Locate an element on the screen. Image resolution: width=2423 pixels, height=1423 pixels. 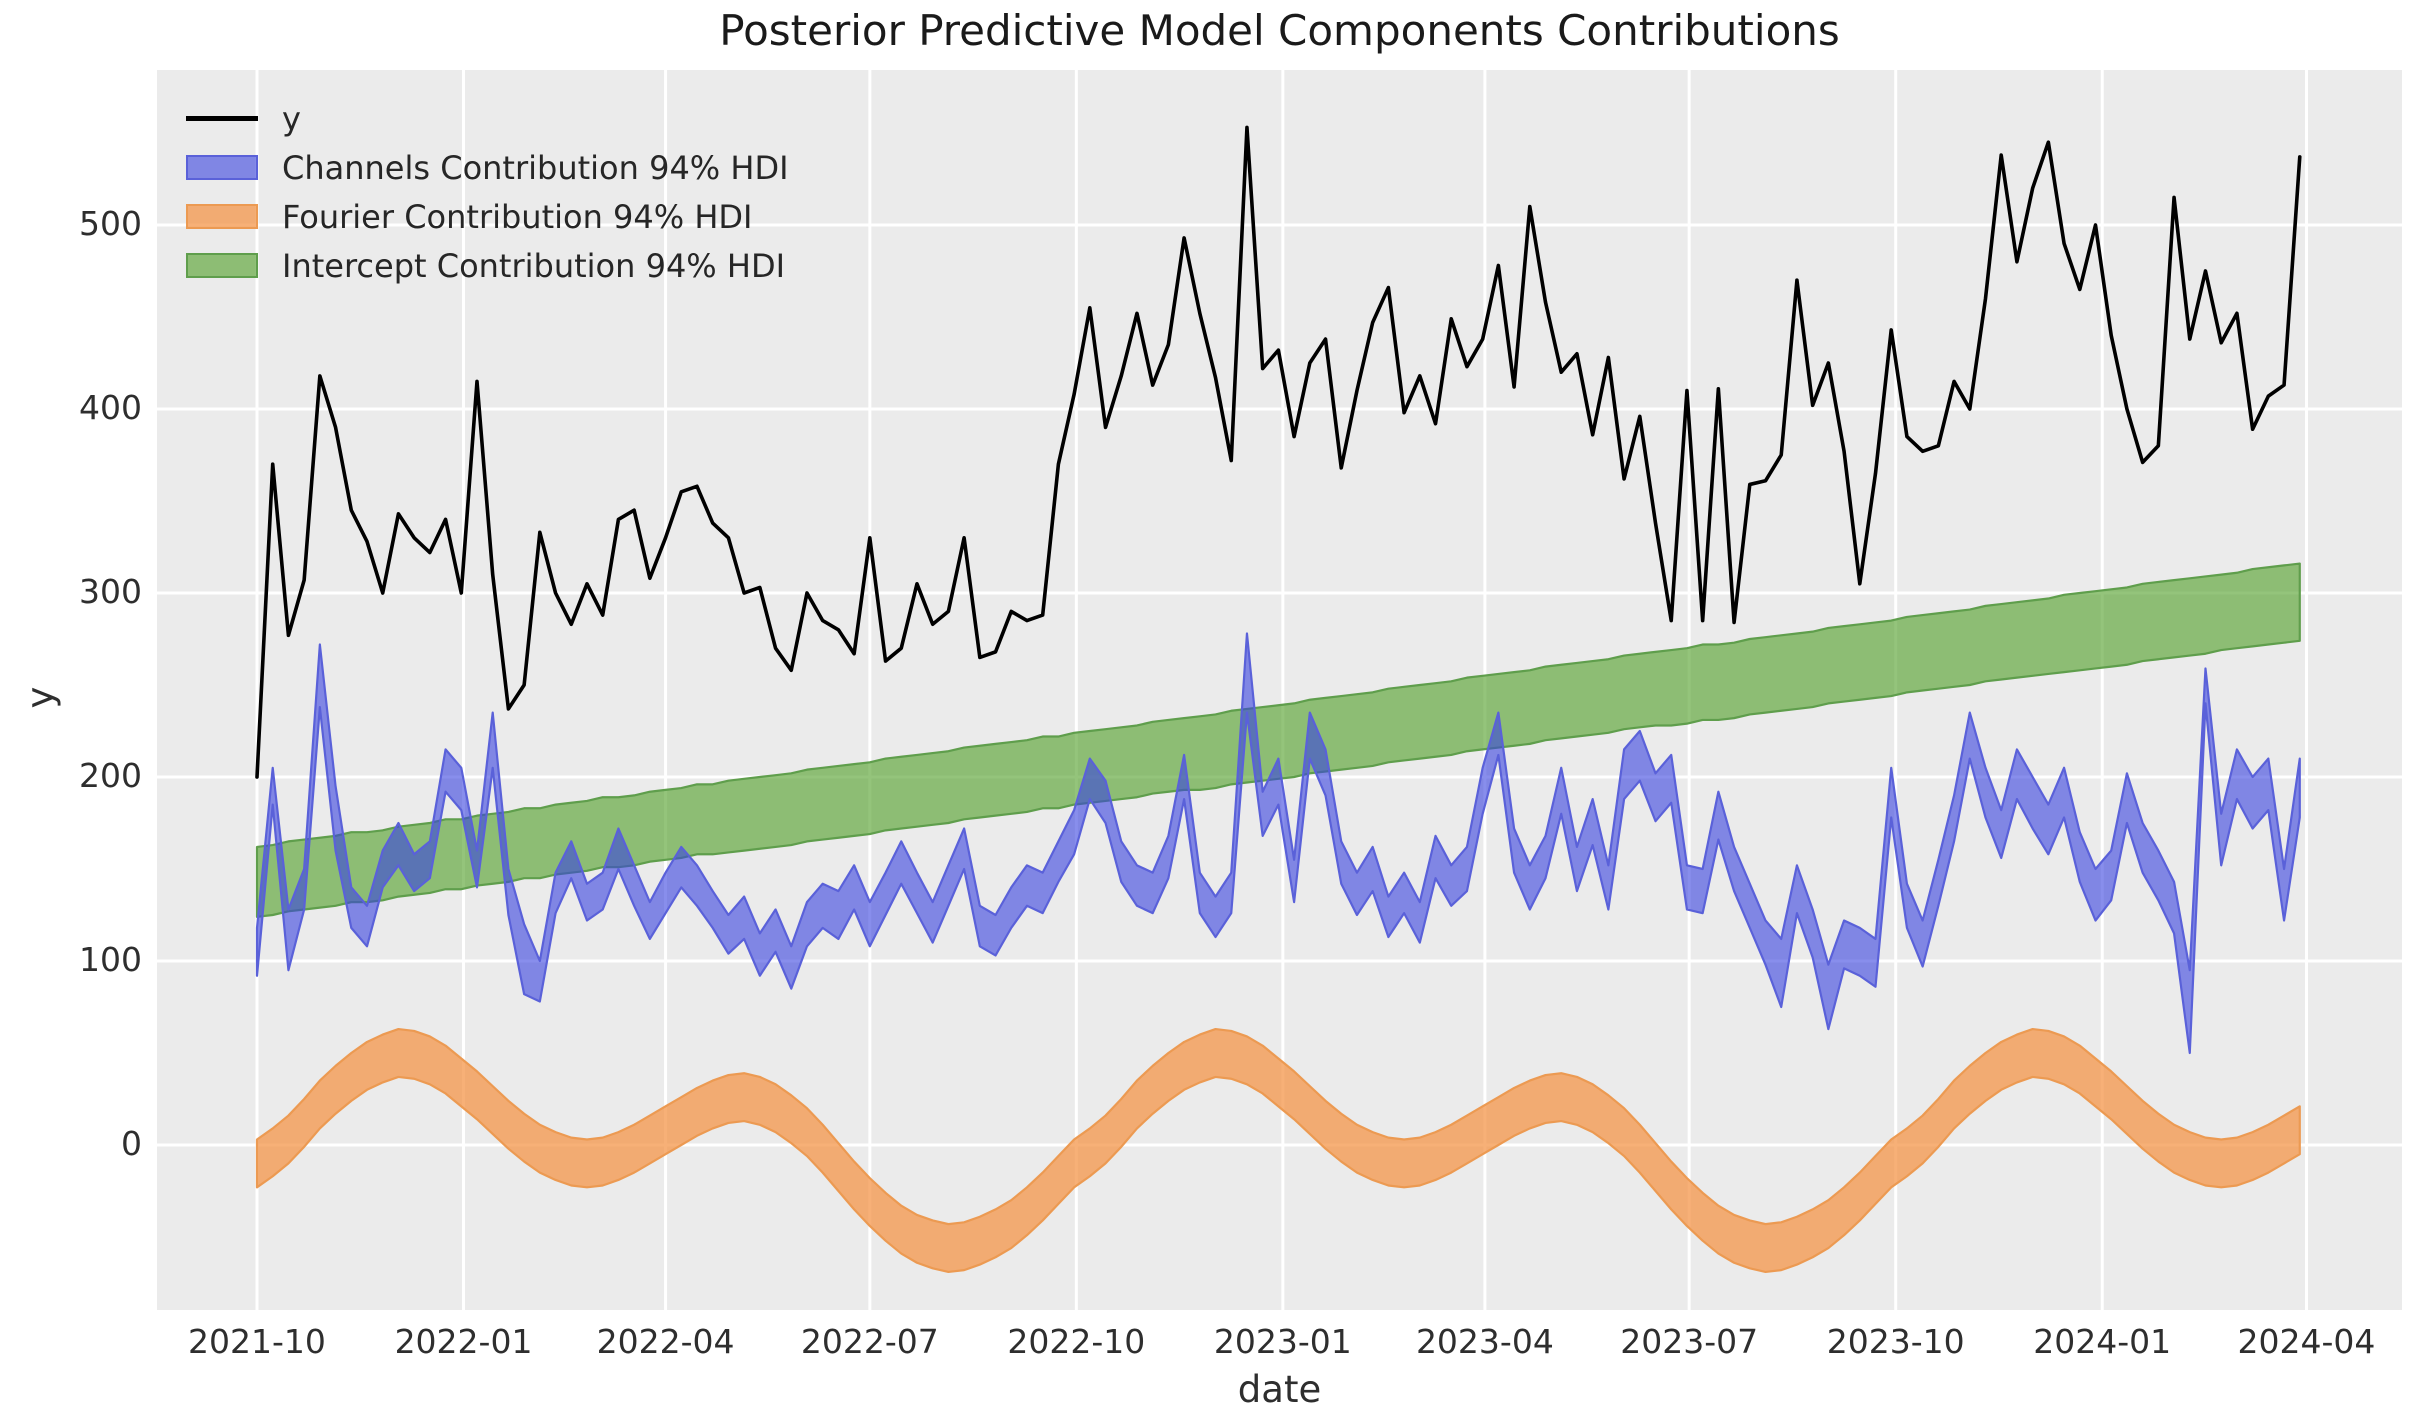
x-tick-label: 2024-01 is located at coordinates (2102, 1341).